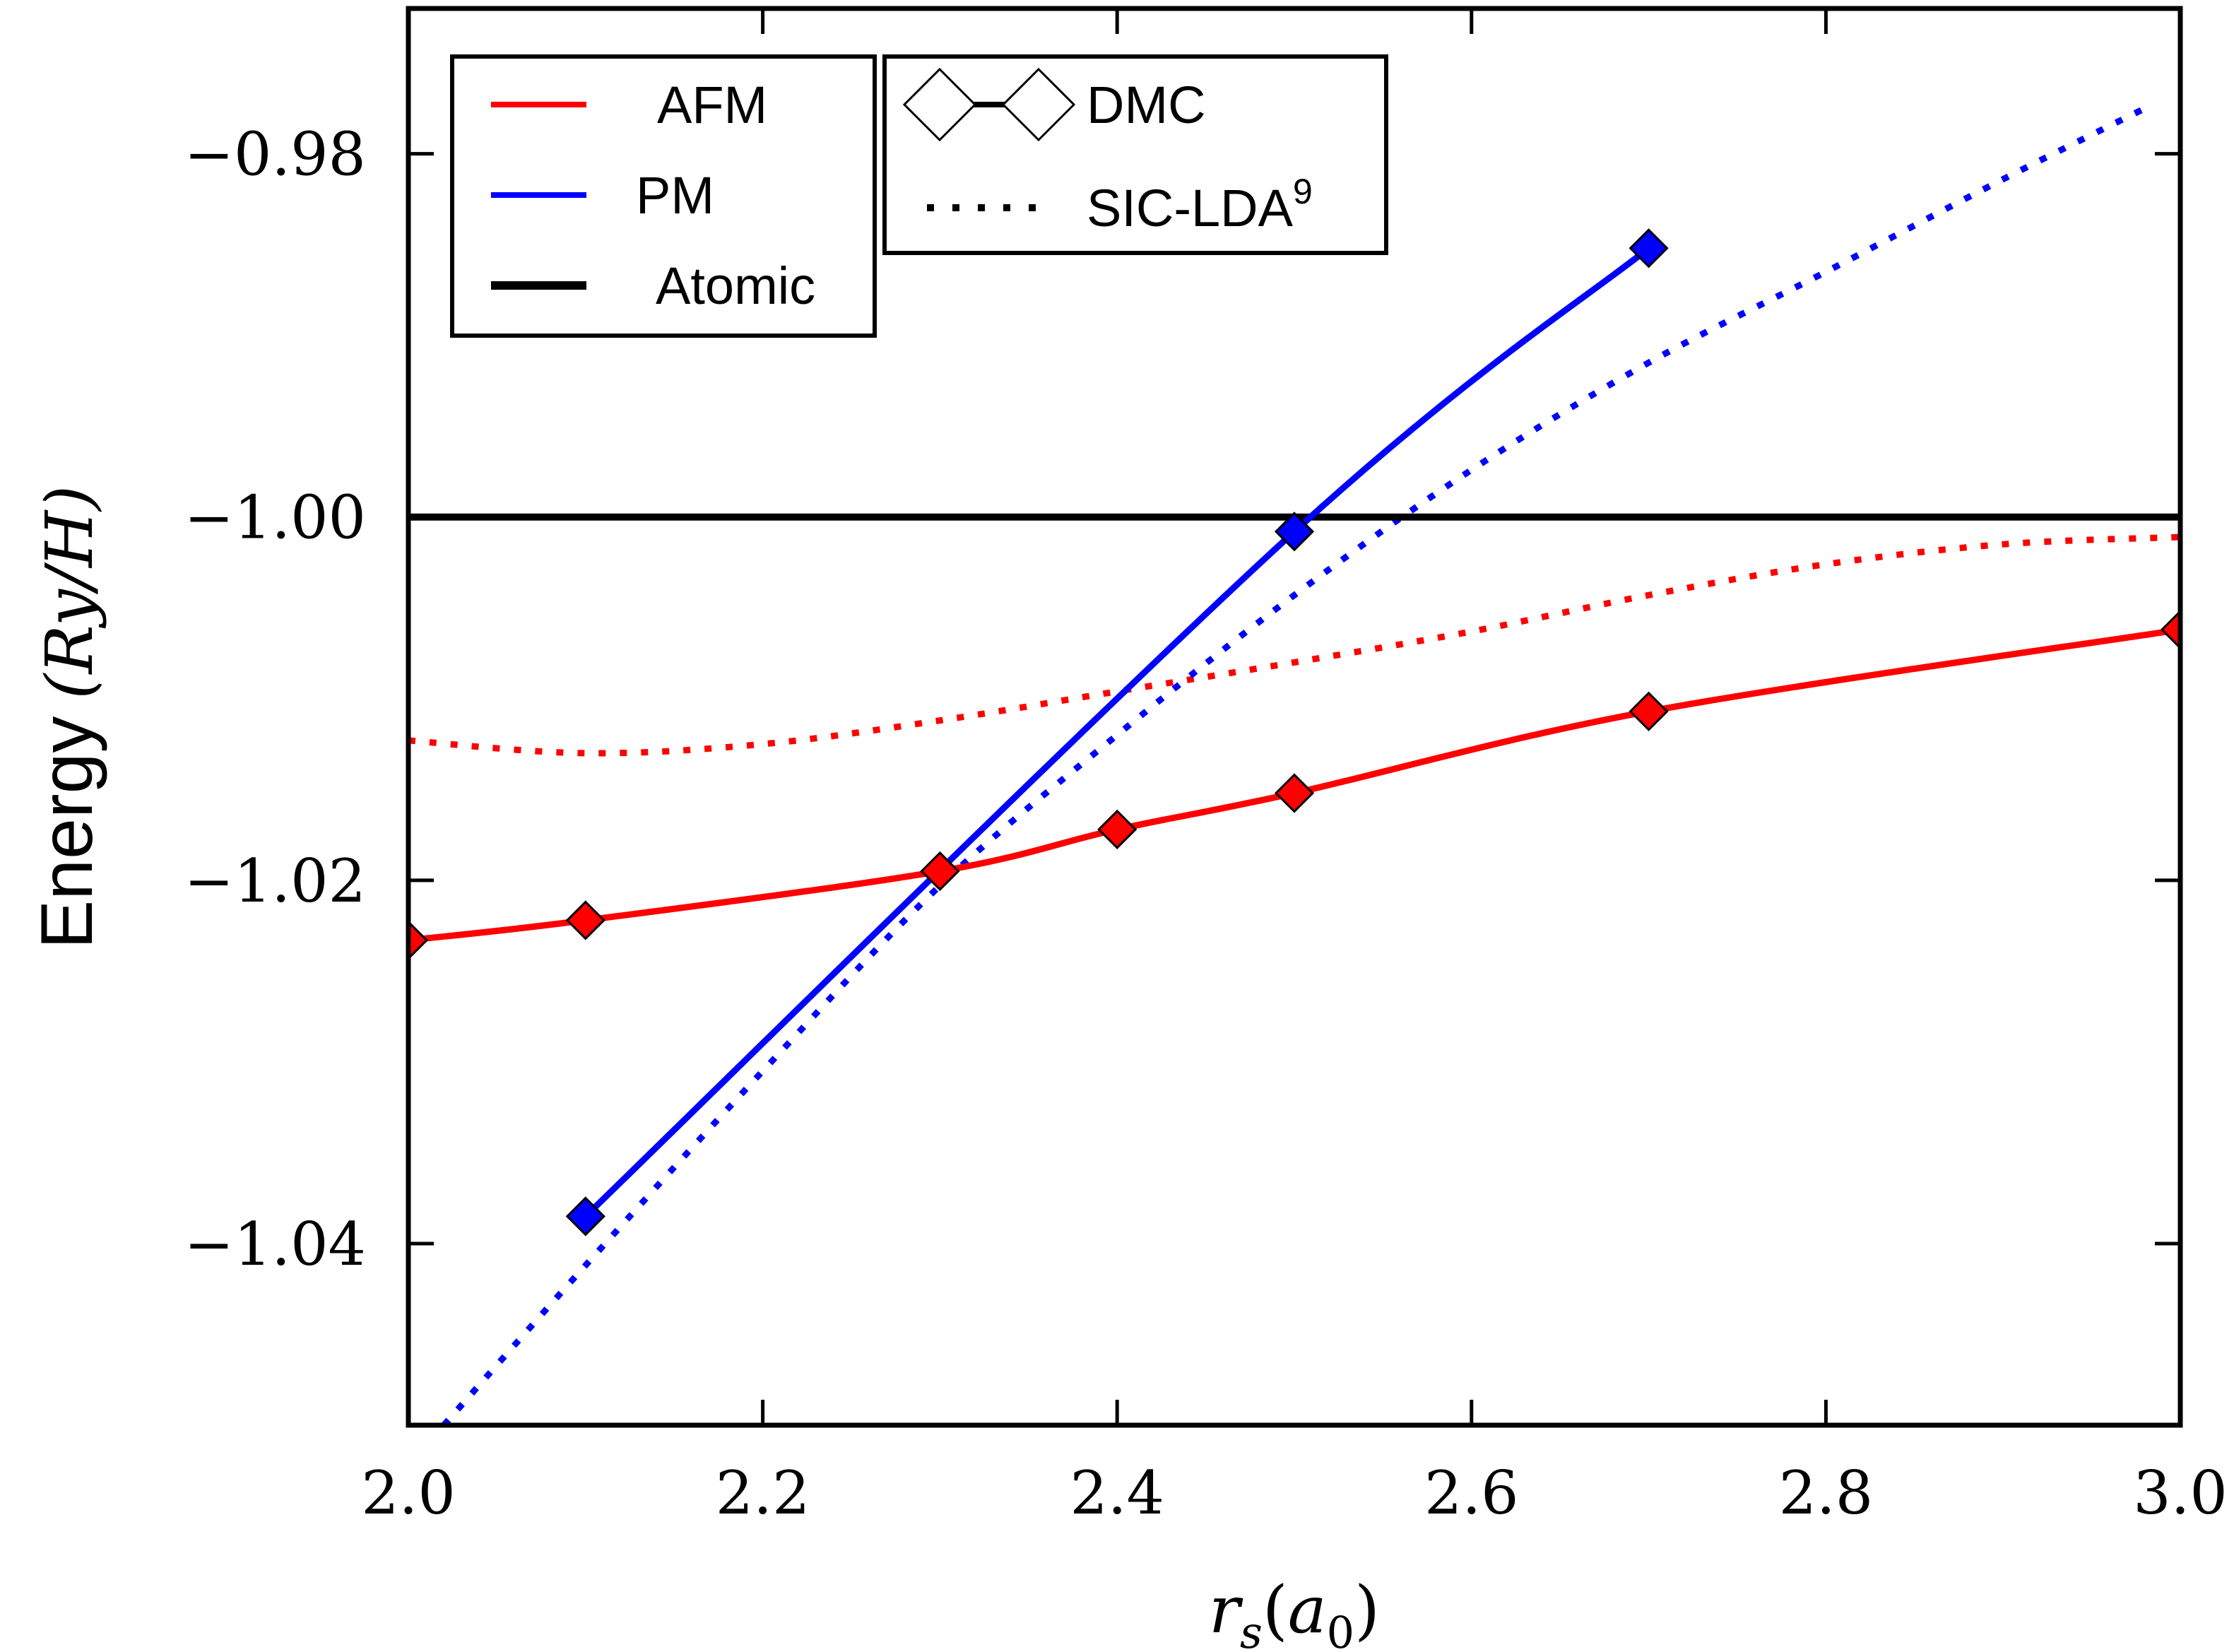 Image resolution: width=2234 pixels, height=1652 pixels. I want to click on legend-swatch-dmc-marker-right, so click(1038, 104).